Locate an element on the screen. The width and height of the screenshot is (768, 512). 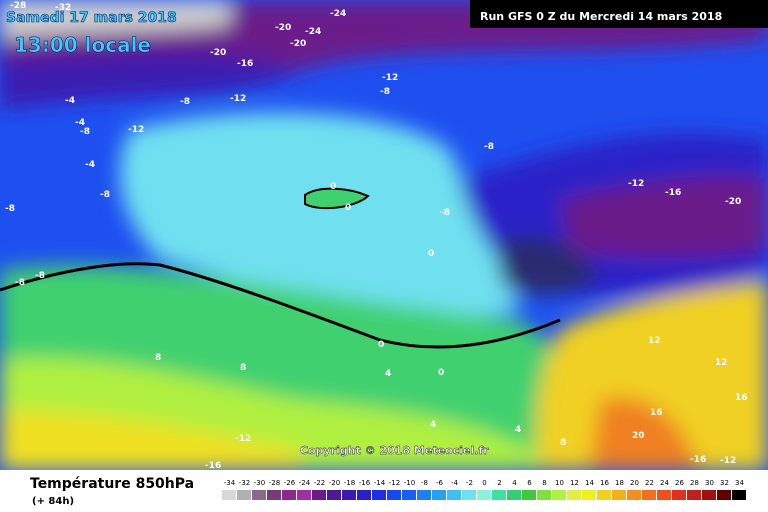
contour-label: -32 is located at coordinates (63, 8).